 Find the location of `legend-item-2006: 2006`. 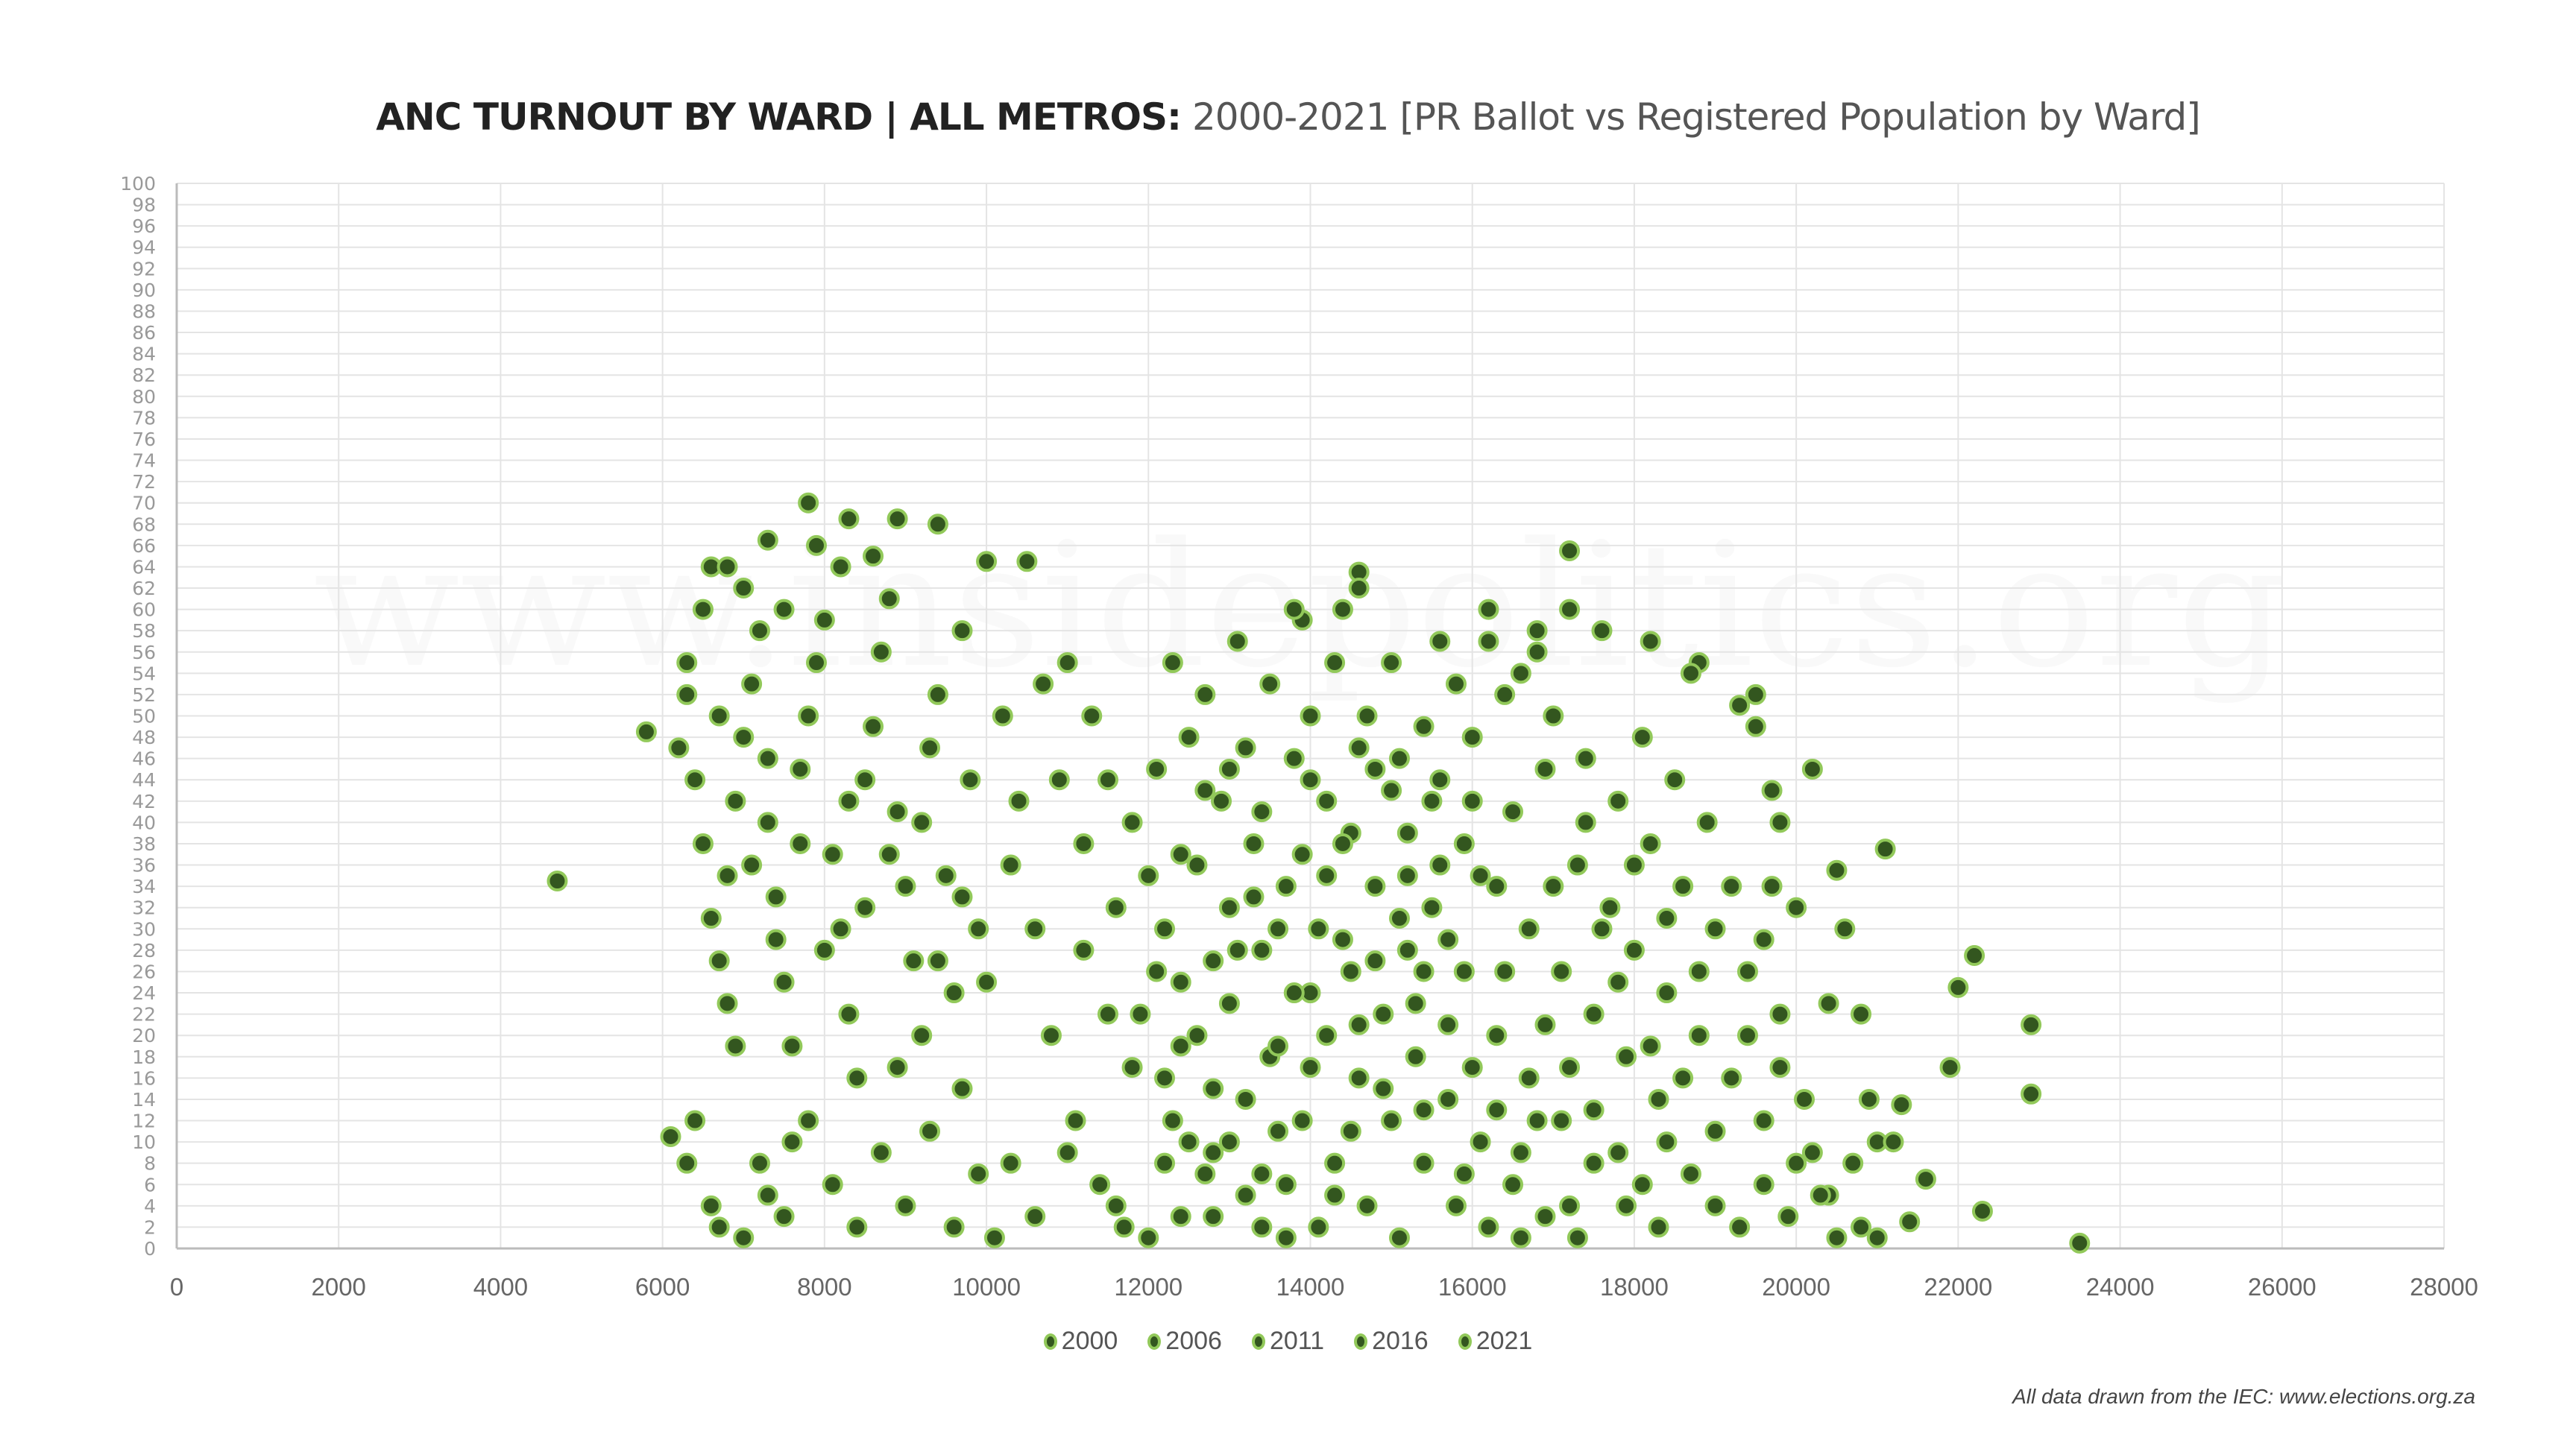

legend-item-2006: 2006 is located at coordinates (1184, 1341).